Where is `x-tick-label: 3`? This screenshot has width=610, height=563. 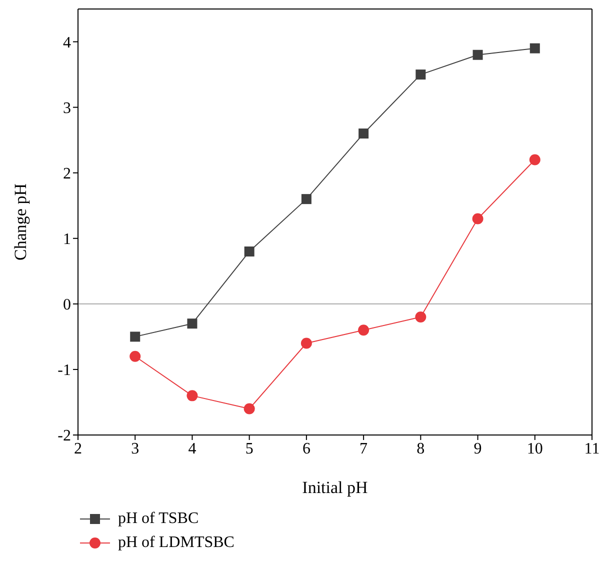 x-tick-label: 3 is located at coordinates (135, 449).